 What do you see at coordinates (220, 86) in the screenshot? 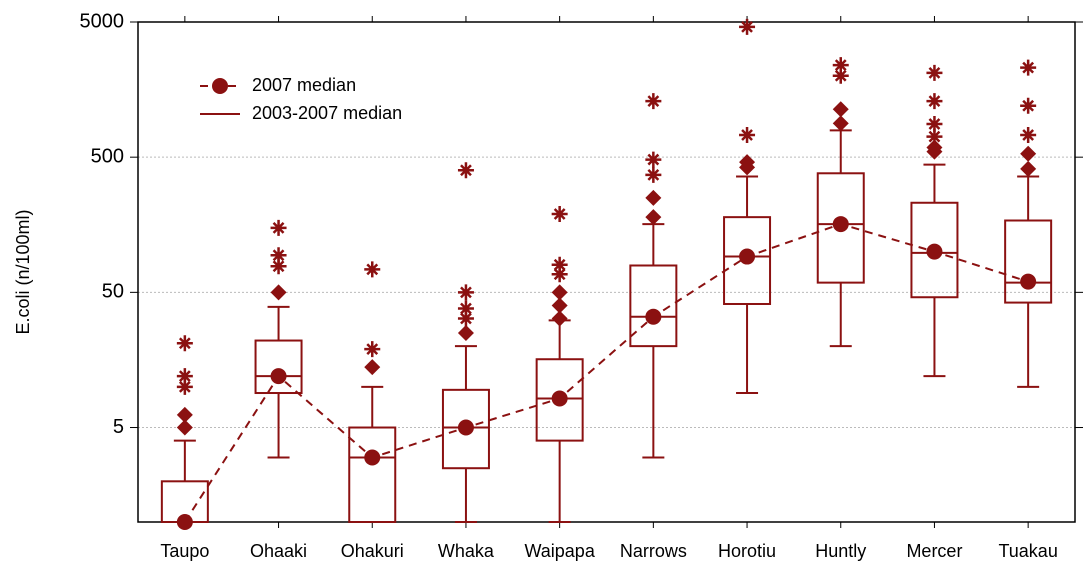
I see `legend-dot-2007` at bounding box center [220, 86].